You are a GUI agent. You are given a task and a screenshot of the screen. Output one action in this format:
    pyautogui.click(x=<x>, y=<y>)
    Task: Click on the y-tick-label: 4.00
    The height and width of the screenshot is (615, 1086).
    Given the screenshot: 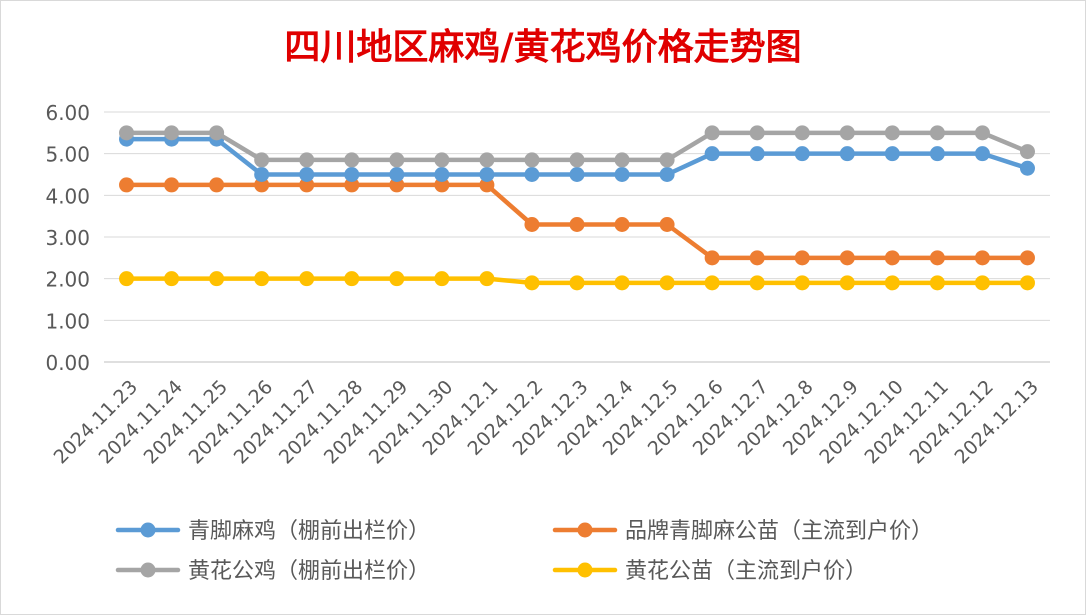 What is the action you would take?
    pyautogui.click(x=67, y=196)
    